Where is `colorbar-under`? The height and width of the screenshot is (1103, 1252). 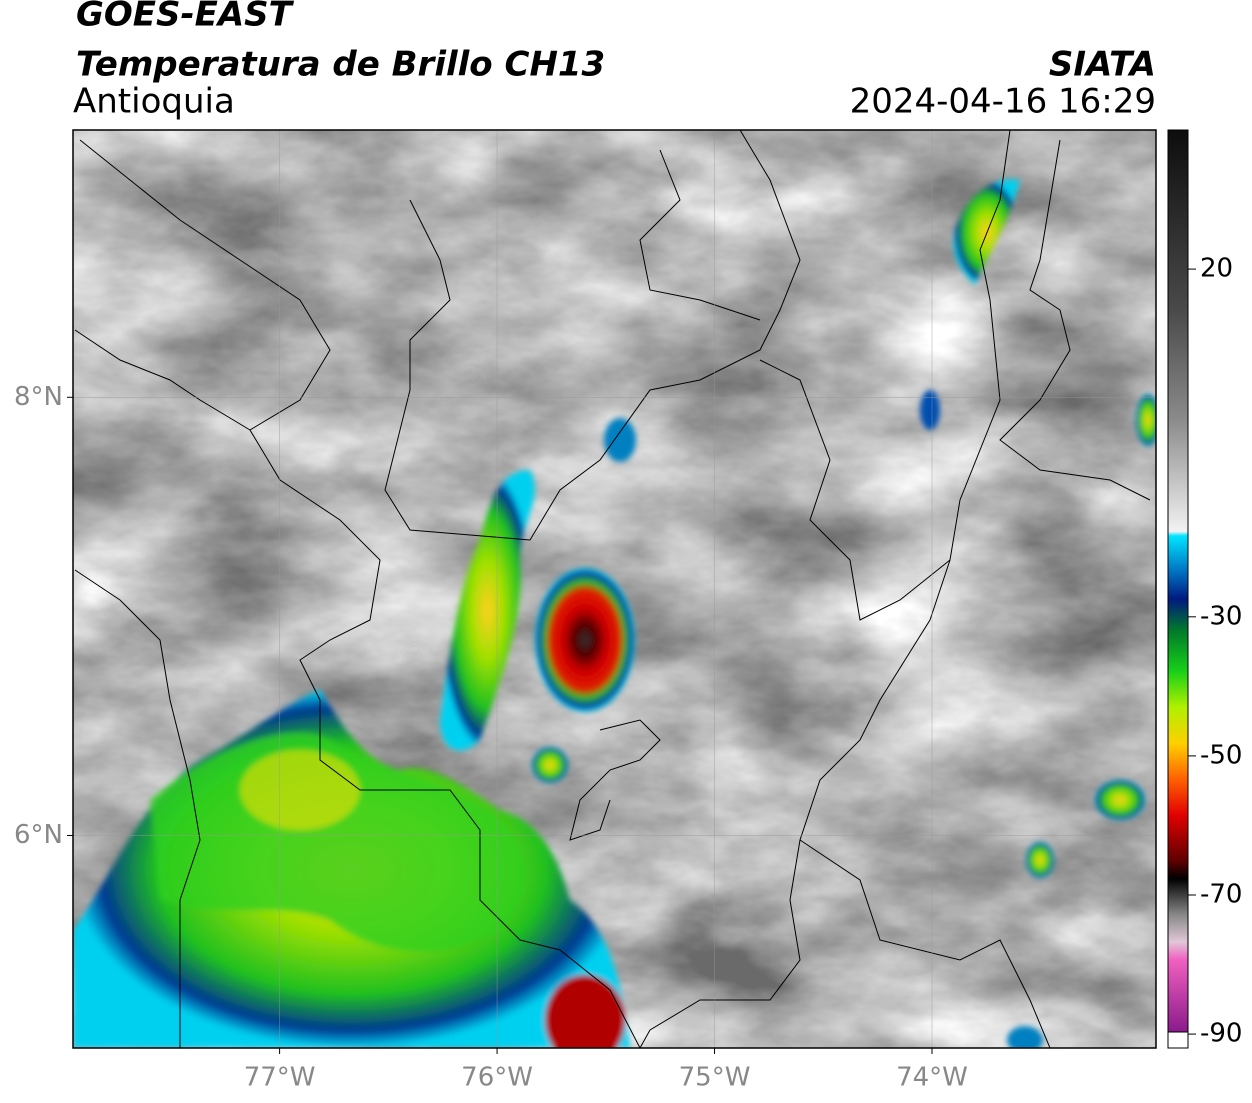 colorbar-under is located at coordinates (1178, 1040).